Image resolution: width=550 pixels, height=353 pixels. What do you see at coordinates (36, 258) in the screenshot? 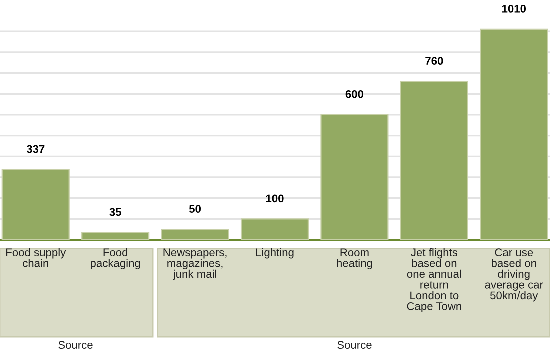
I see `x-tick-label: Food supply chain` at bounding box center [36, 258].